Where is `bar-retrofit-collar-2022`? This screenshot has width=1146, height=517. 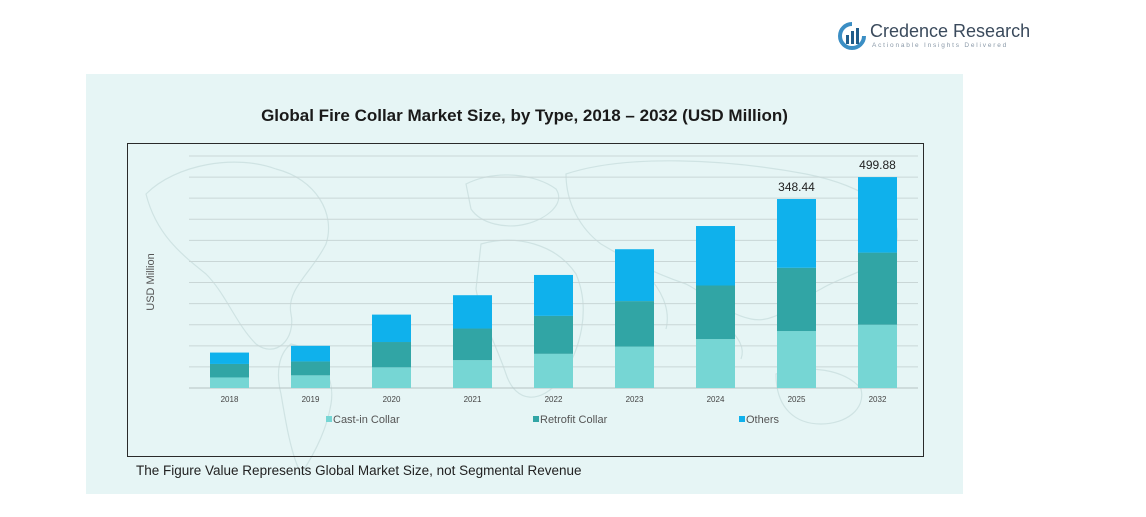 bar-retrofit-collar-2022 is located at coordinates (553, 334).